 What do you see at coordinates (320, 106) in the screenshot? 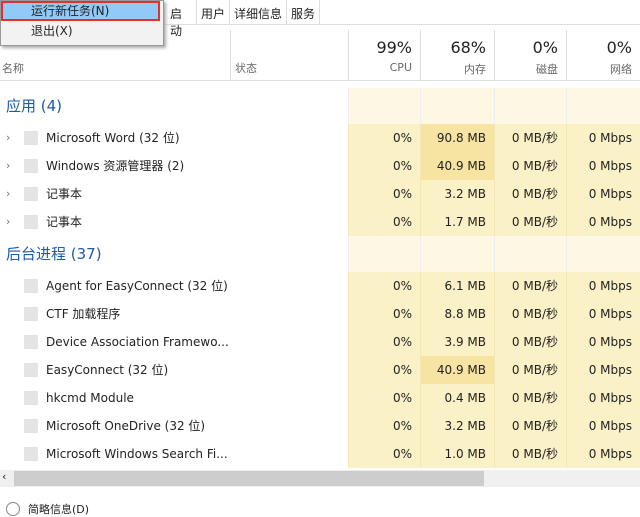
I see `group-header: 应用 (4)` at bounding box center [320, 106].